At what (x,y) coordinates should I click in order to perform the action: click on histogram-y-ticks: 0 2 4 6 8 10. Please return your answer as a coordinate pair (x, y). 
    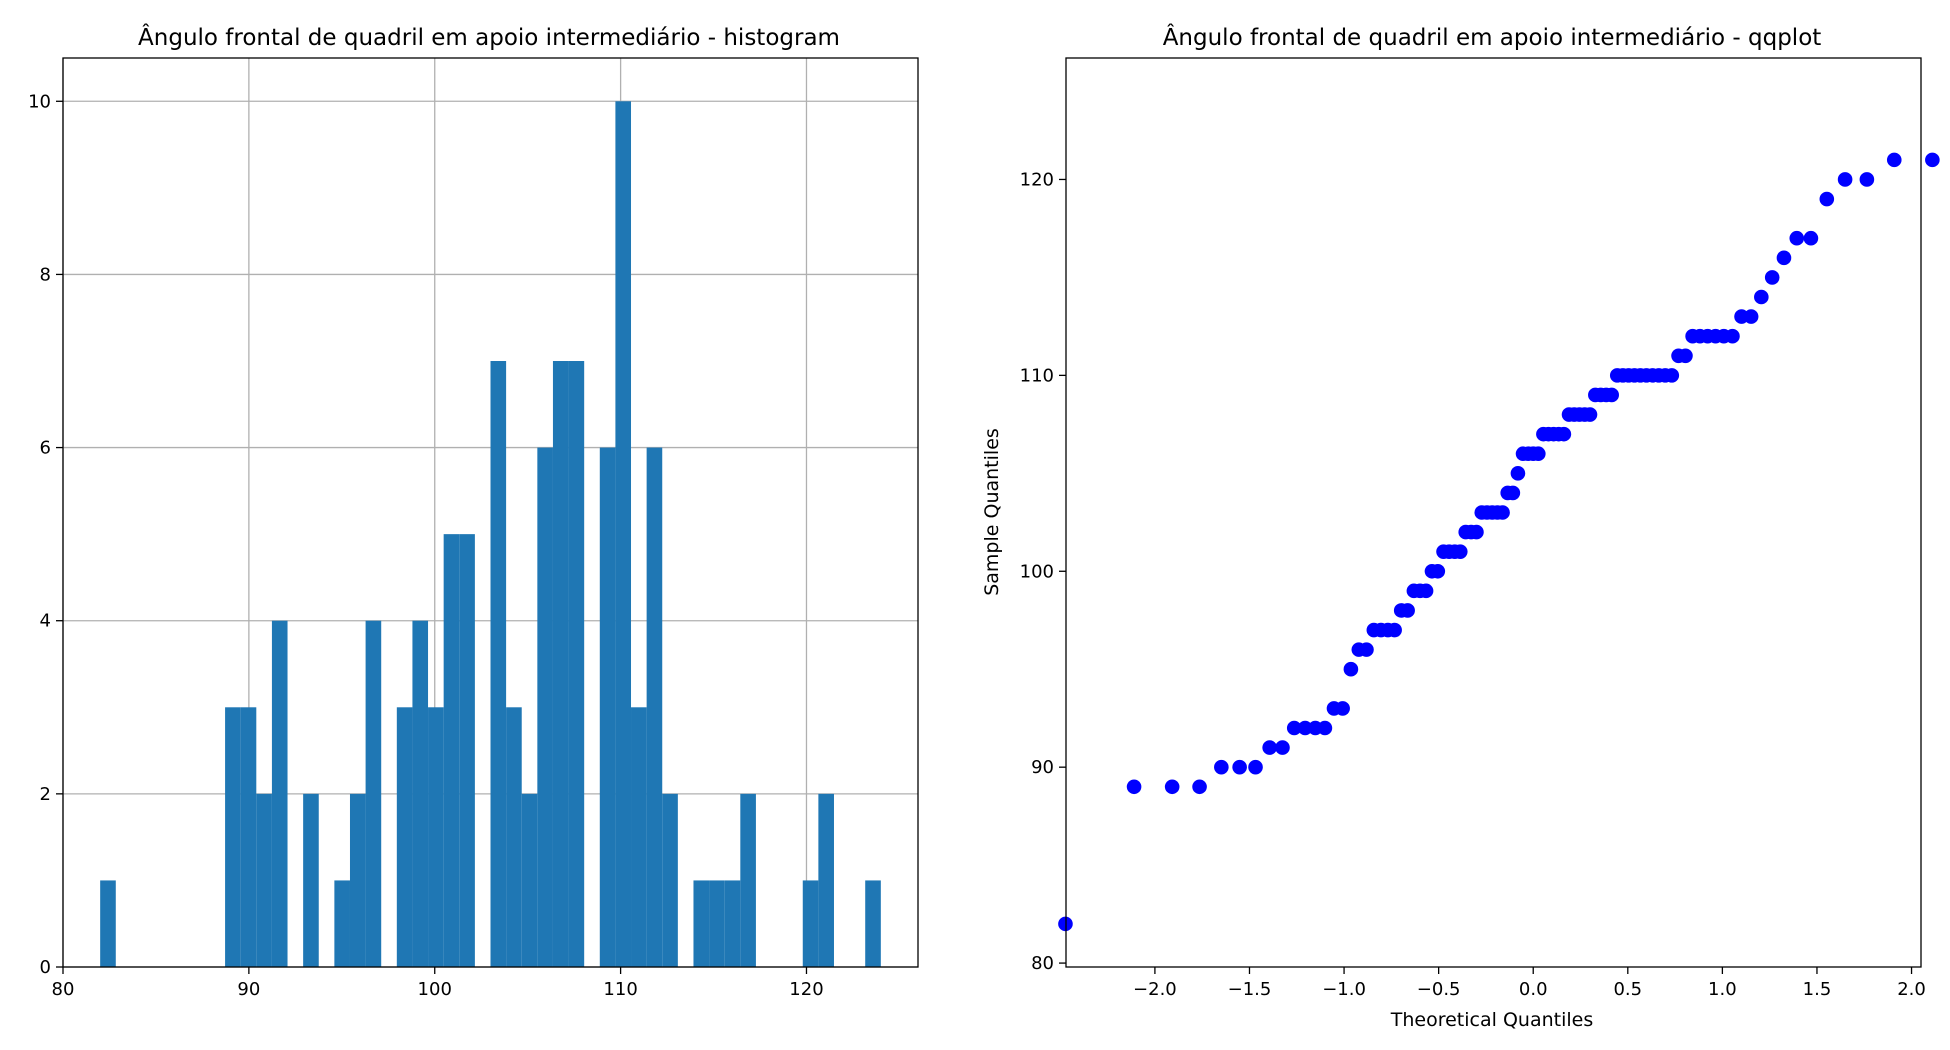
    Looking at the image, I should click on (45, 534).